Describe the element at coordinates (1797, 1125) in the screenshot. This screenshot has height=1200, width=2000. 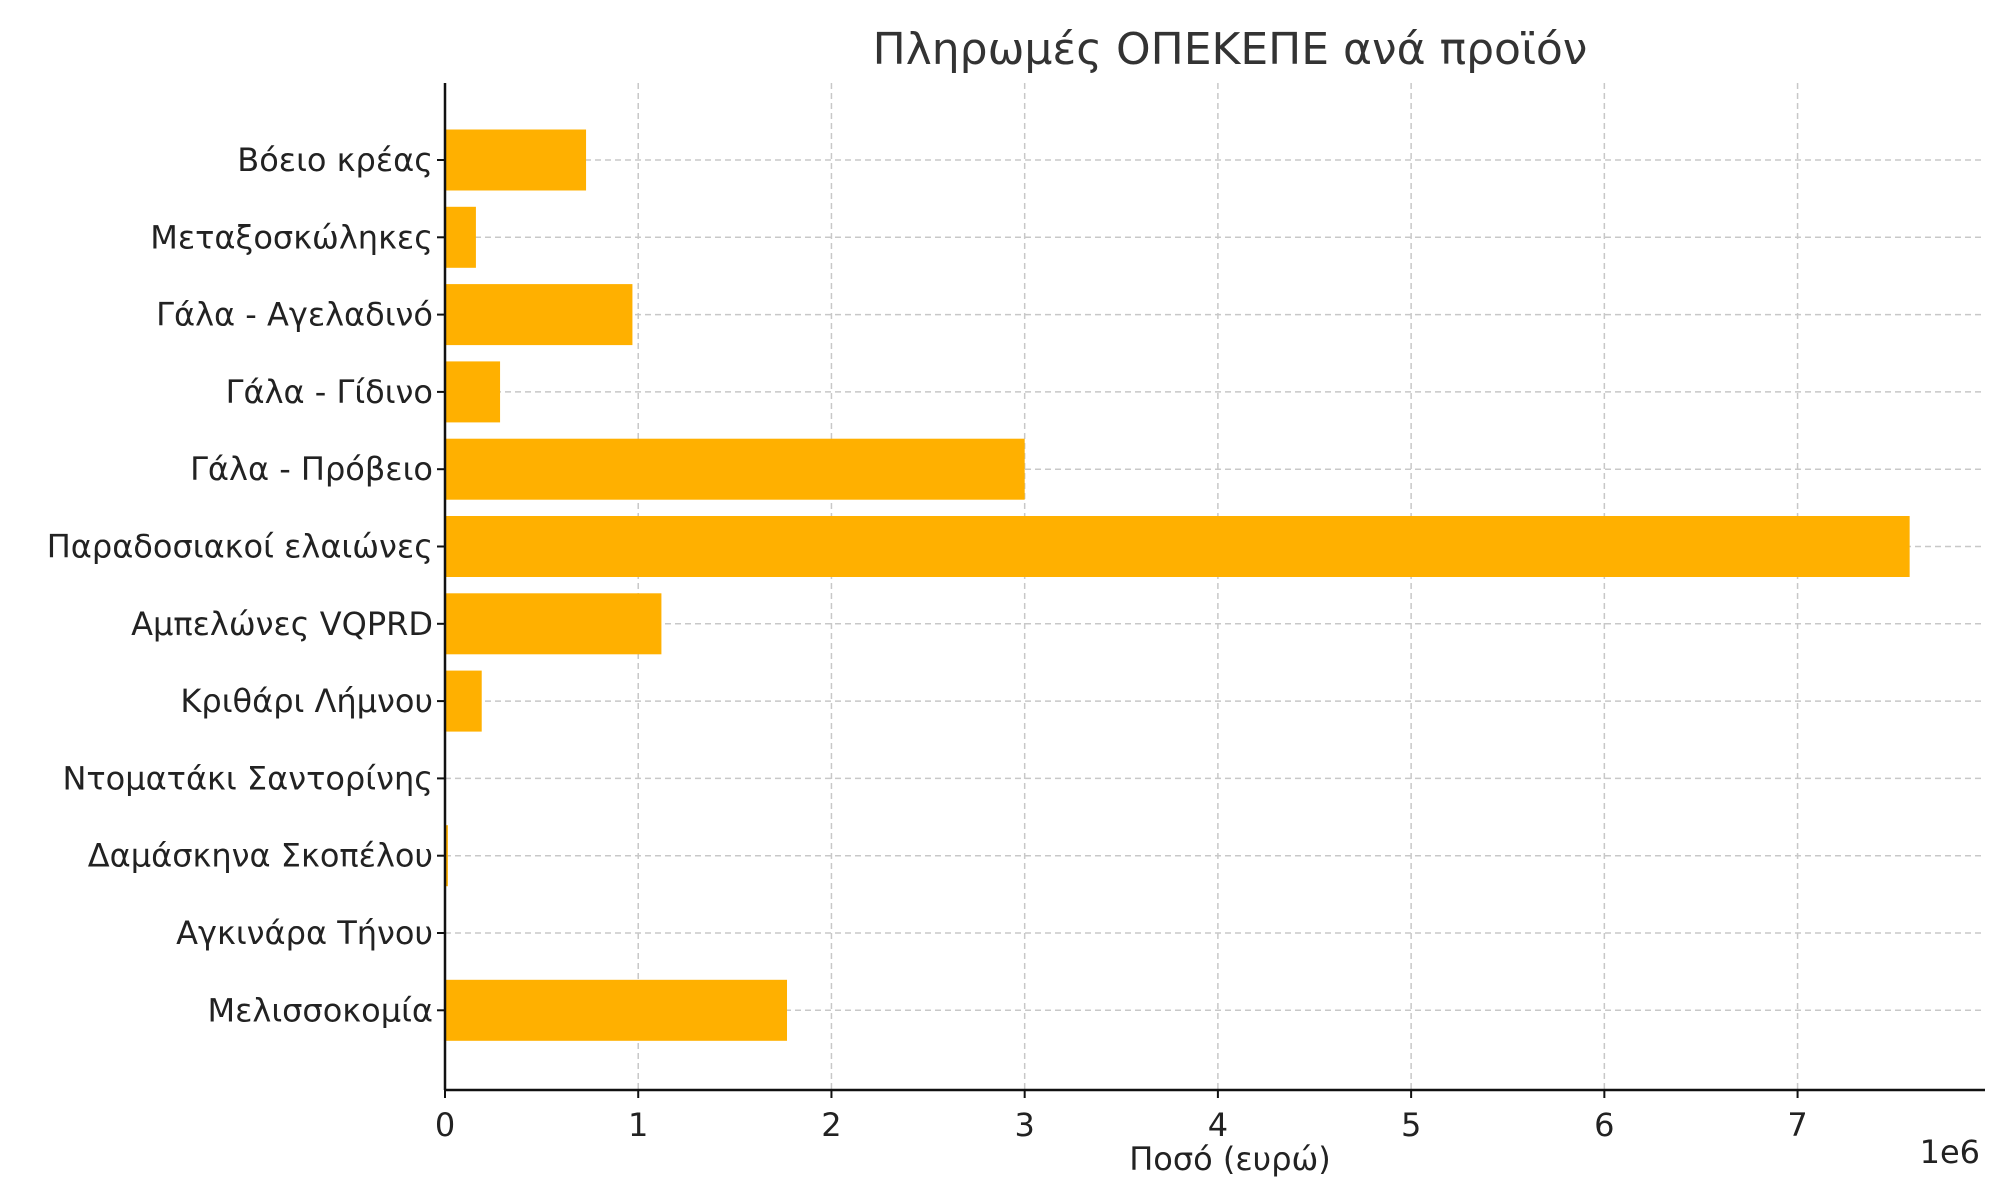
I see `x-tick-label: 7` at that location.